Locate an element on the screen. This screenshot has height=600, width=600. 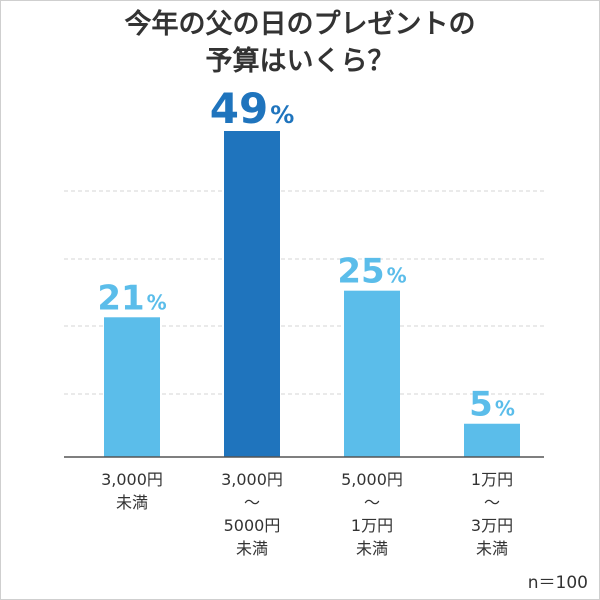
value-number-1: 21 is located at coordinates (120, 298).